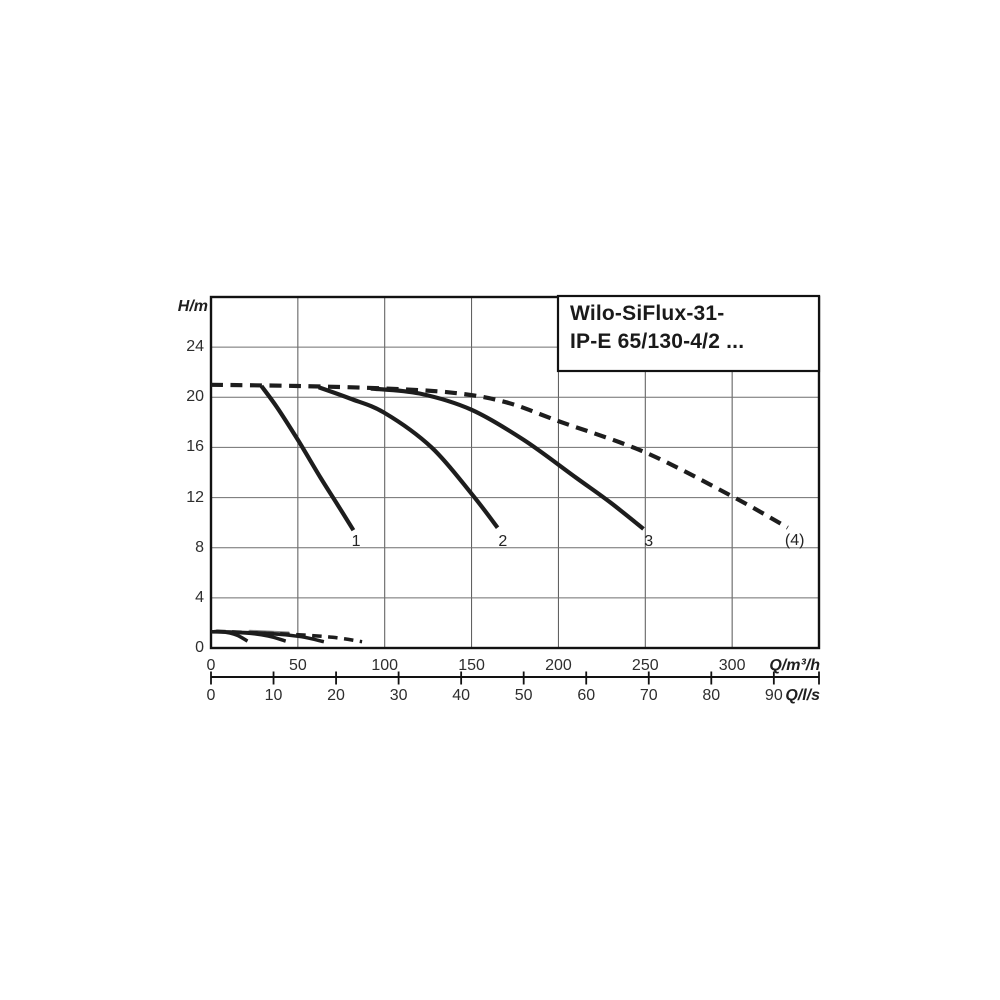 This screenshot has width=1000, height=1000. Describe the element at coordinates (273, 695) in the screenshot. I see `x-secondary-tick-label: 10` at that location.